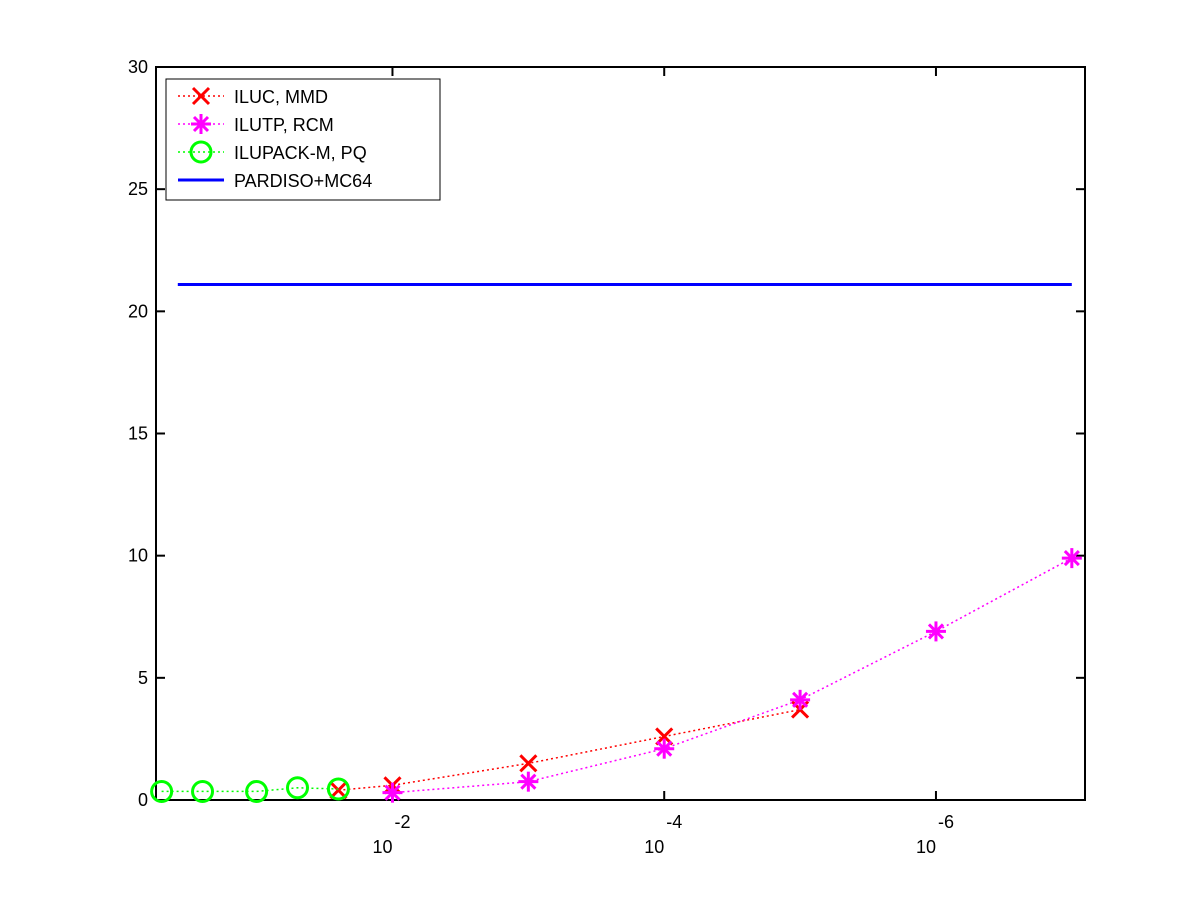 Image resolution: width=1200 pixels, height=900 pixels. Describe the element at coordinates (300, 153) in the screenshot. I see `legend-label: ILUPACK-M, PQ` at that location.